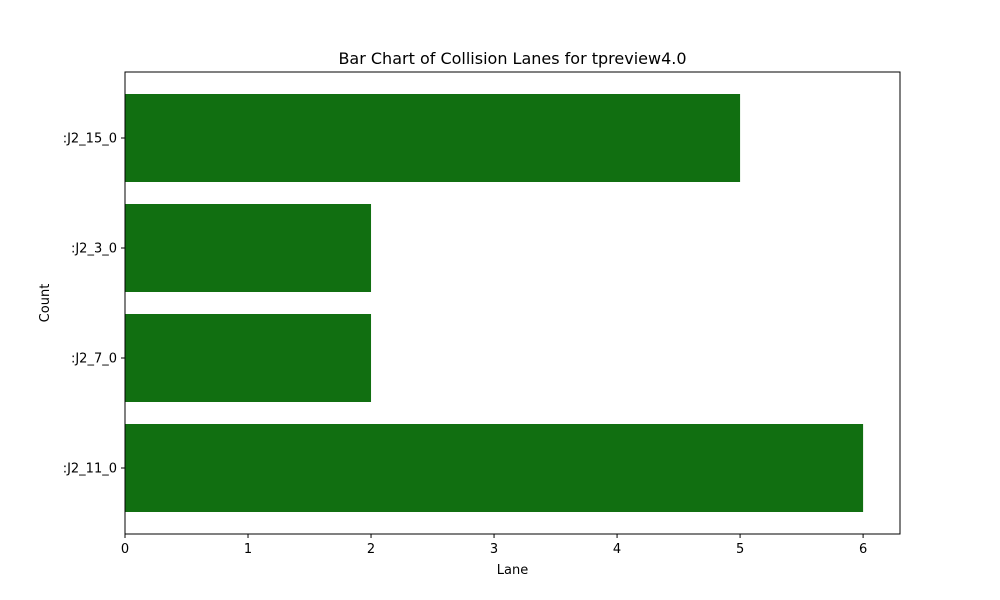 This screenshot has width=1000, height=600. Describe the element at coordinates (494, 549) in the screenshot. I see `x-tick-label: 3` at that location.